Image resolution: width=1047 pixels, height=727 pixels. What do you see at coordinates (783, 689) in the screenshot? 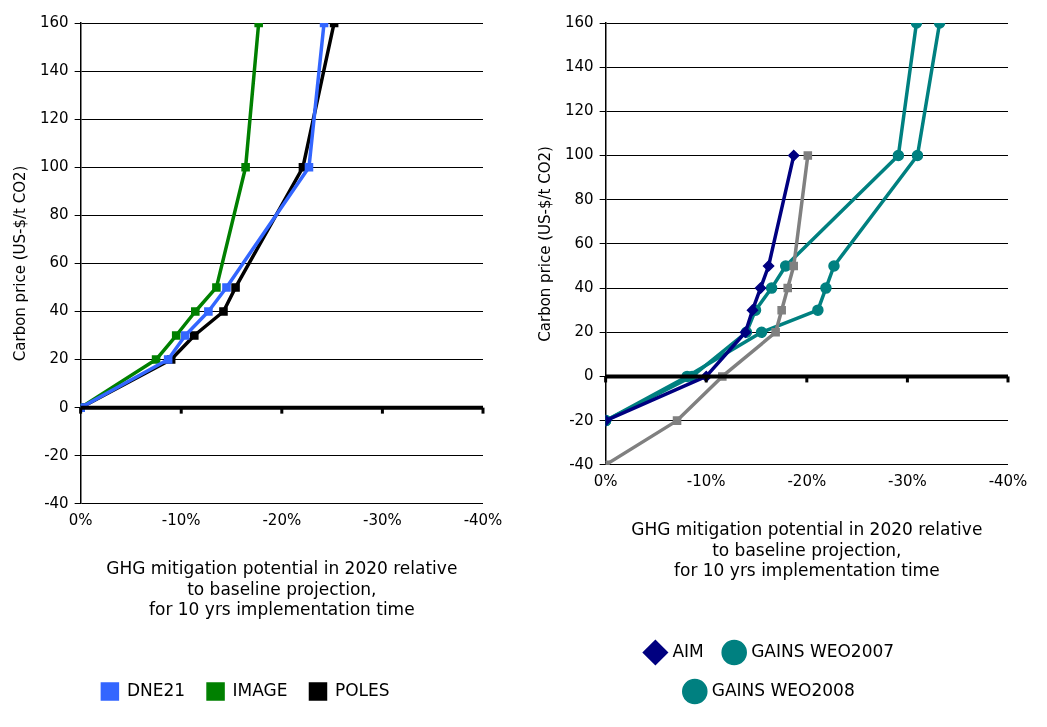
I see `legend-label: GAINS WEO2008` at bounding box center [783, 689].